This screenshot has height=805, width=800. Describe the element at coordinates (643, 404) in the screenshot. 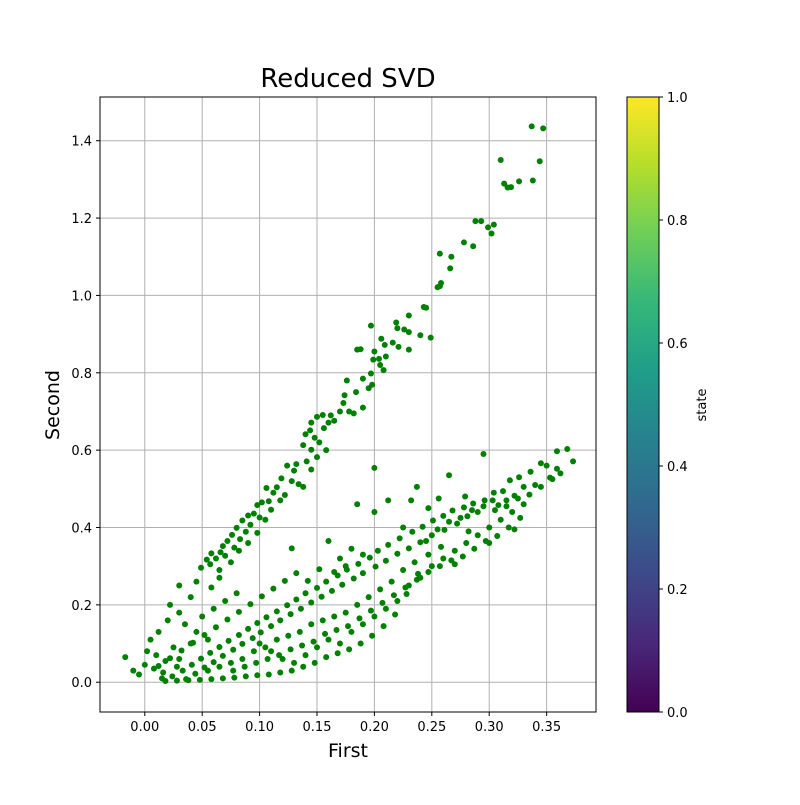

I see `colorbar` at that location.